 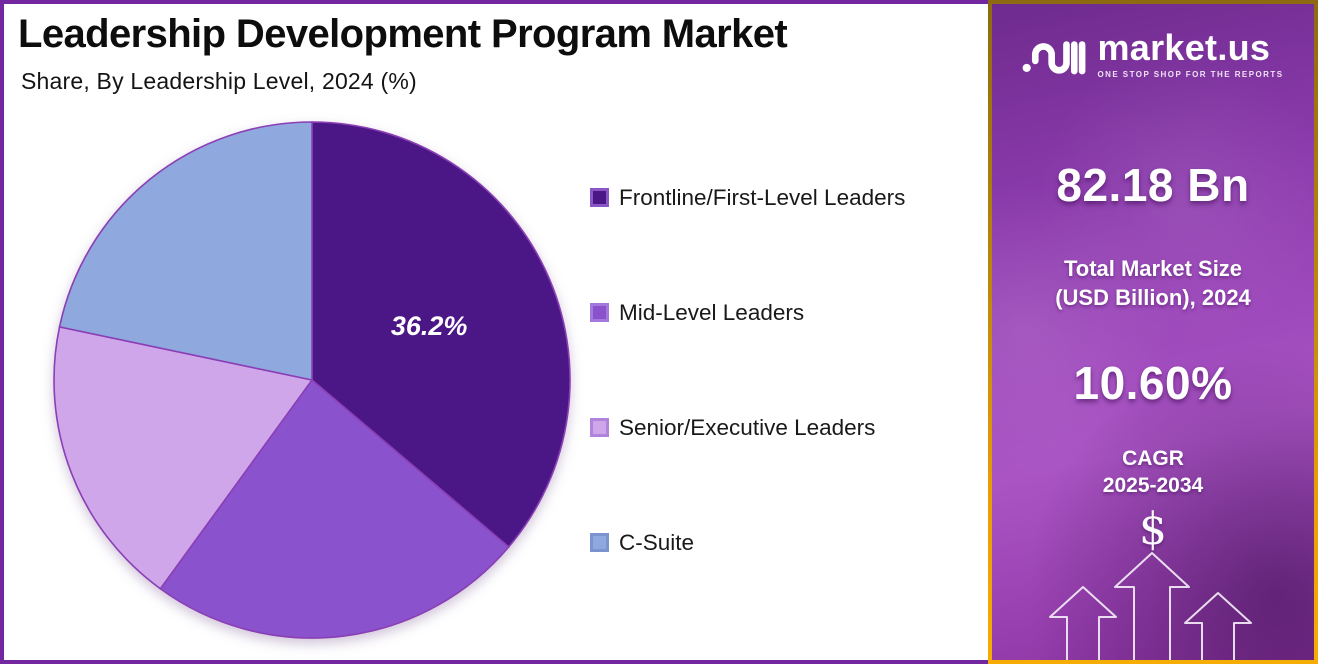 I want to click on legend-label: C-Suite, so click(x=657, y=542).